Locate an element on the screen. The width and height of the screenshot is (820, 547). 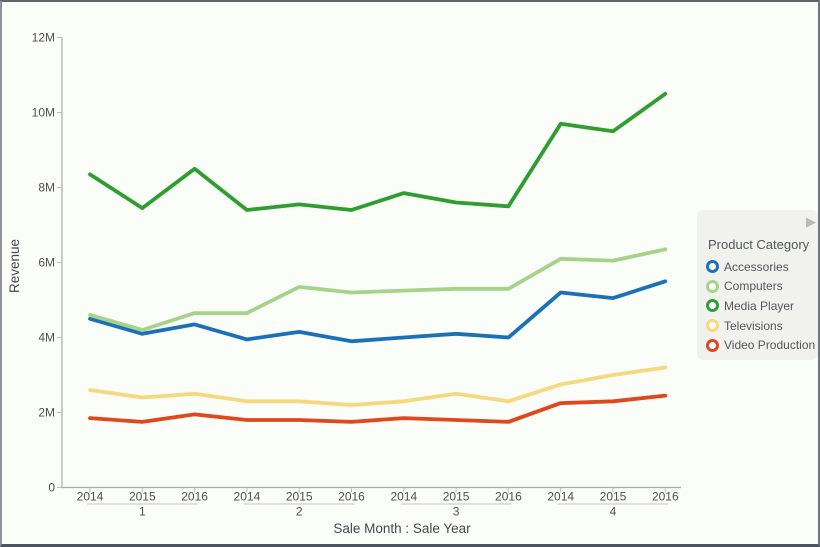
legend-item-televisions: Televisions is located at coordinates (757, 326).